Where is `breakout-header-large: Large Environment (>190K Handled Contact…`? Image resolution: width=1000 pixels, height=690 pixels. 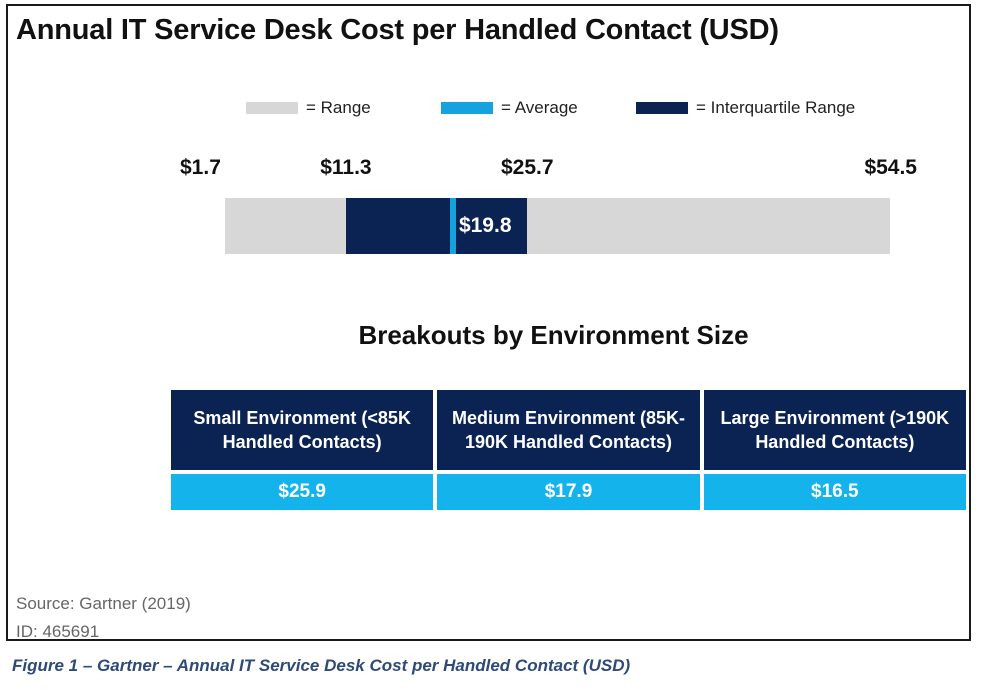
breakout-header-large: Large Environment (>190K Handled Contact… is located at coordinates (834, 430).